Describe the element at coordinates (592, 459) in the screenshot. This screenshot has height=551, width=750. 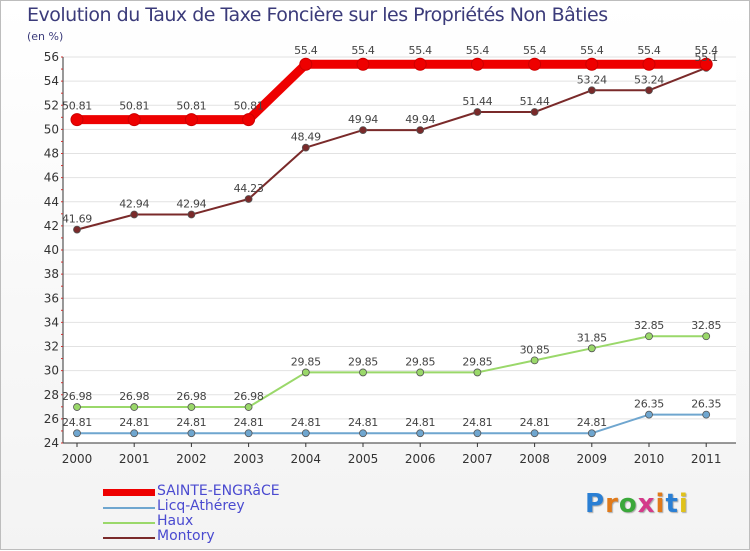
I see `x-tick-label: 2009` at that location.